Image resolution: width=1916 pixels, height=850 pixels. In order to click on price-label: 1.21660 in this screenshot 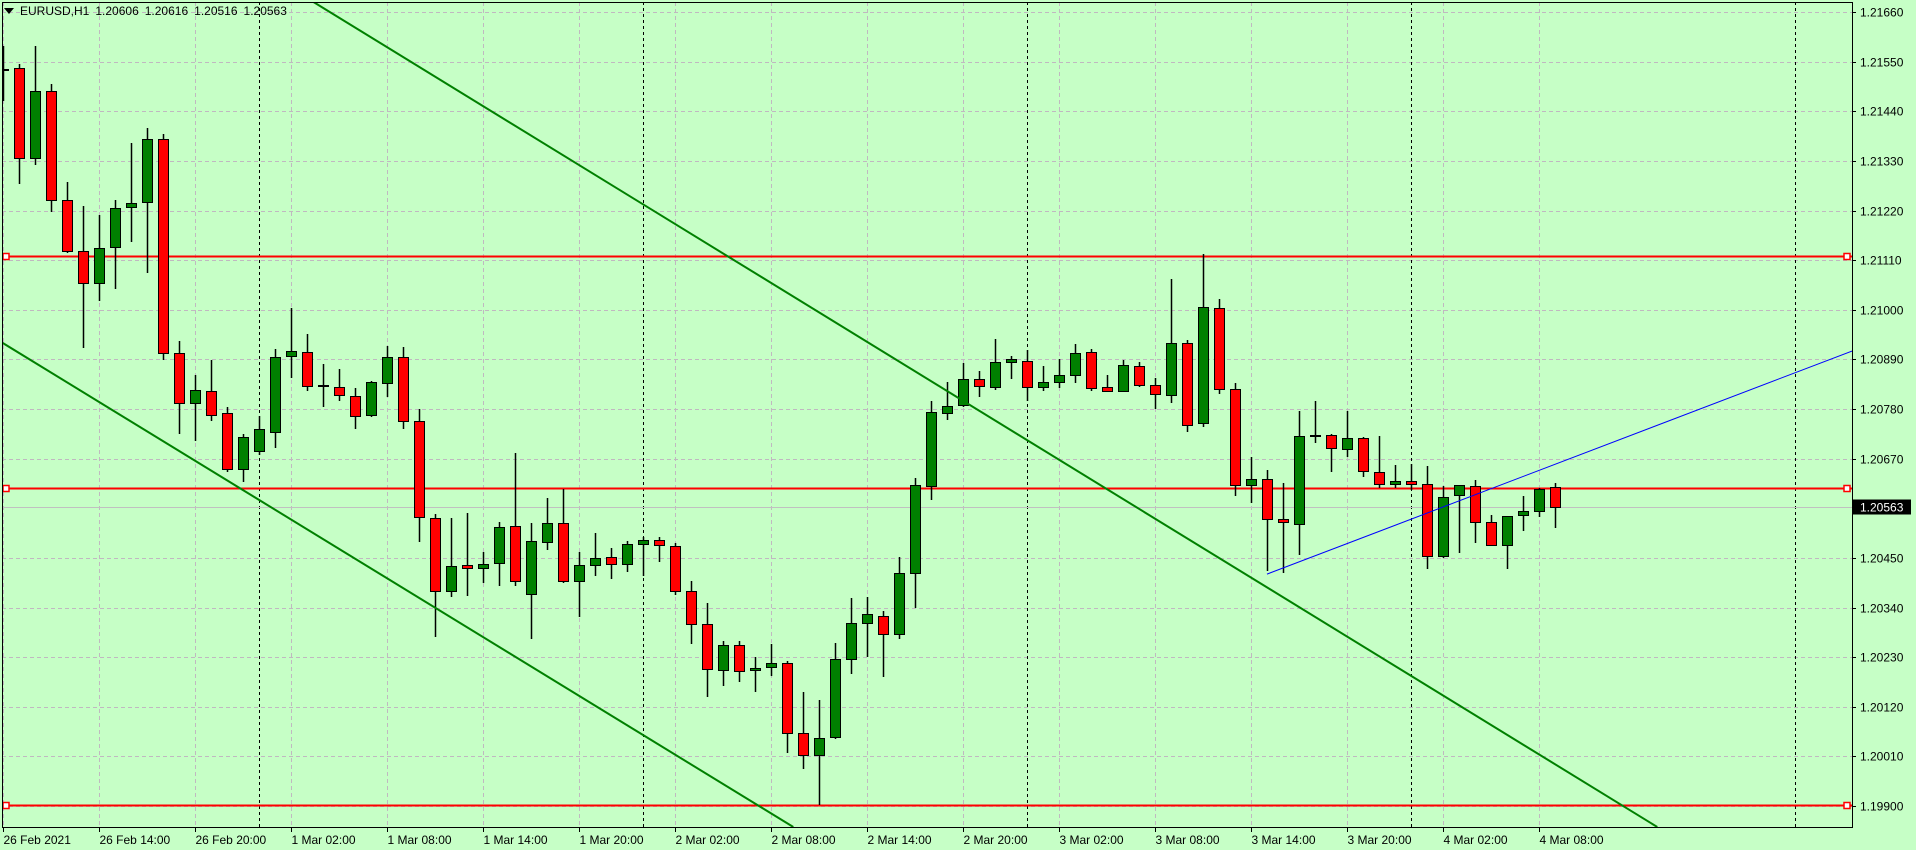, I will do `click(1882, 13)`.